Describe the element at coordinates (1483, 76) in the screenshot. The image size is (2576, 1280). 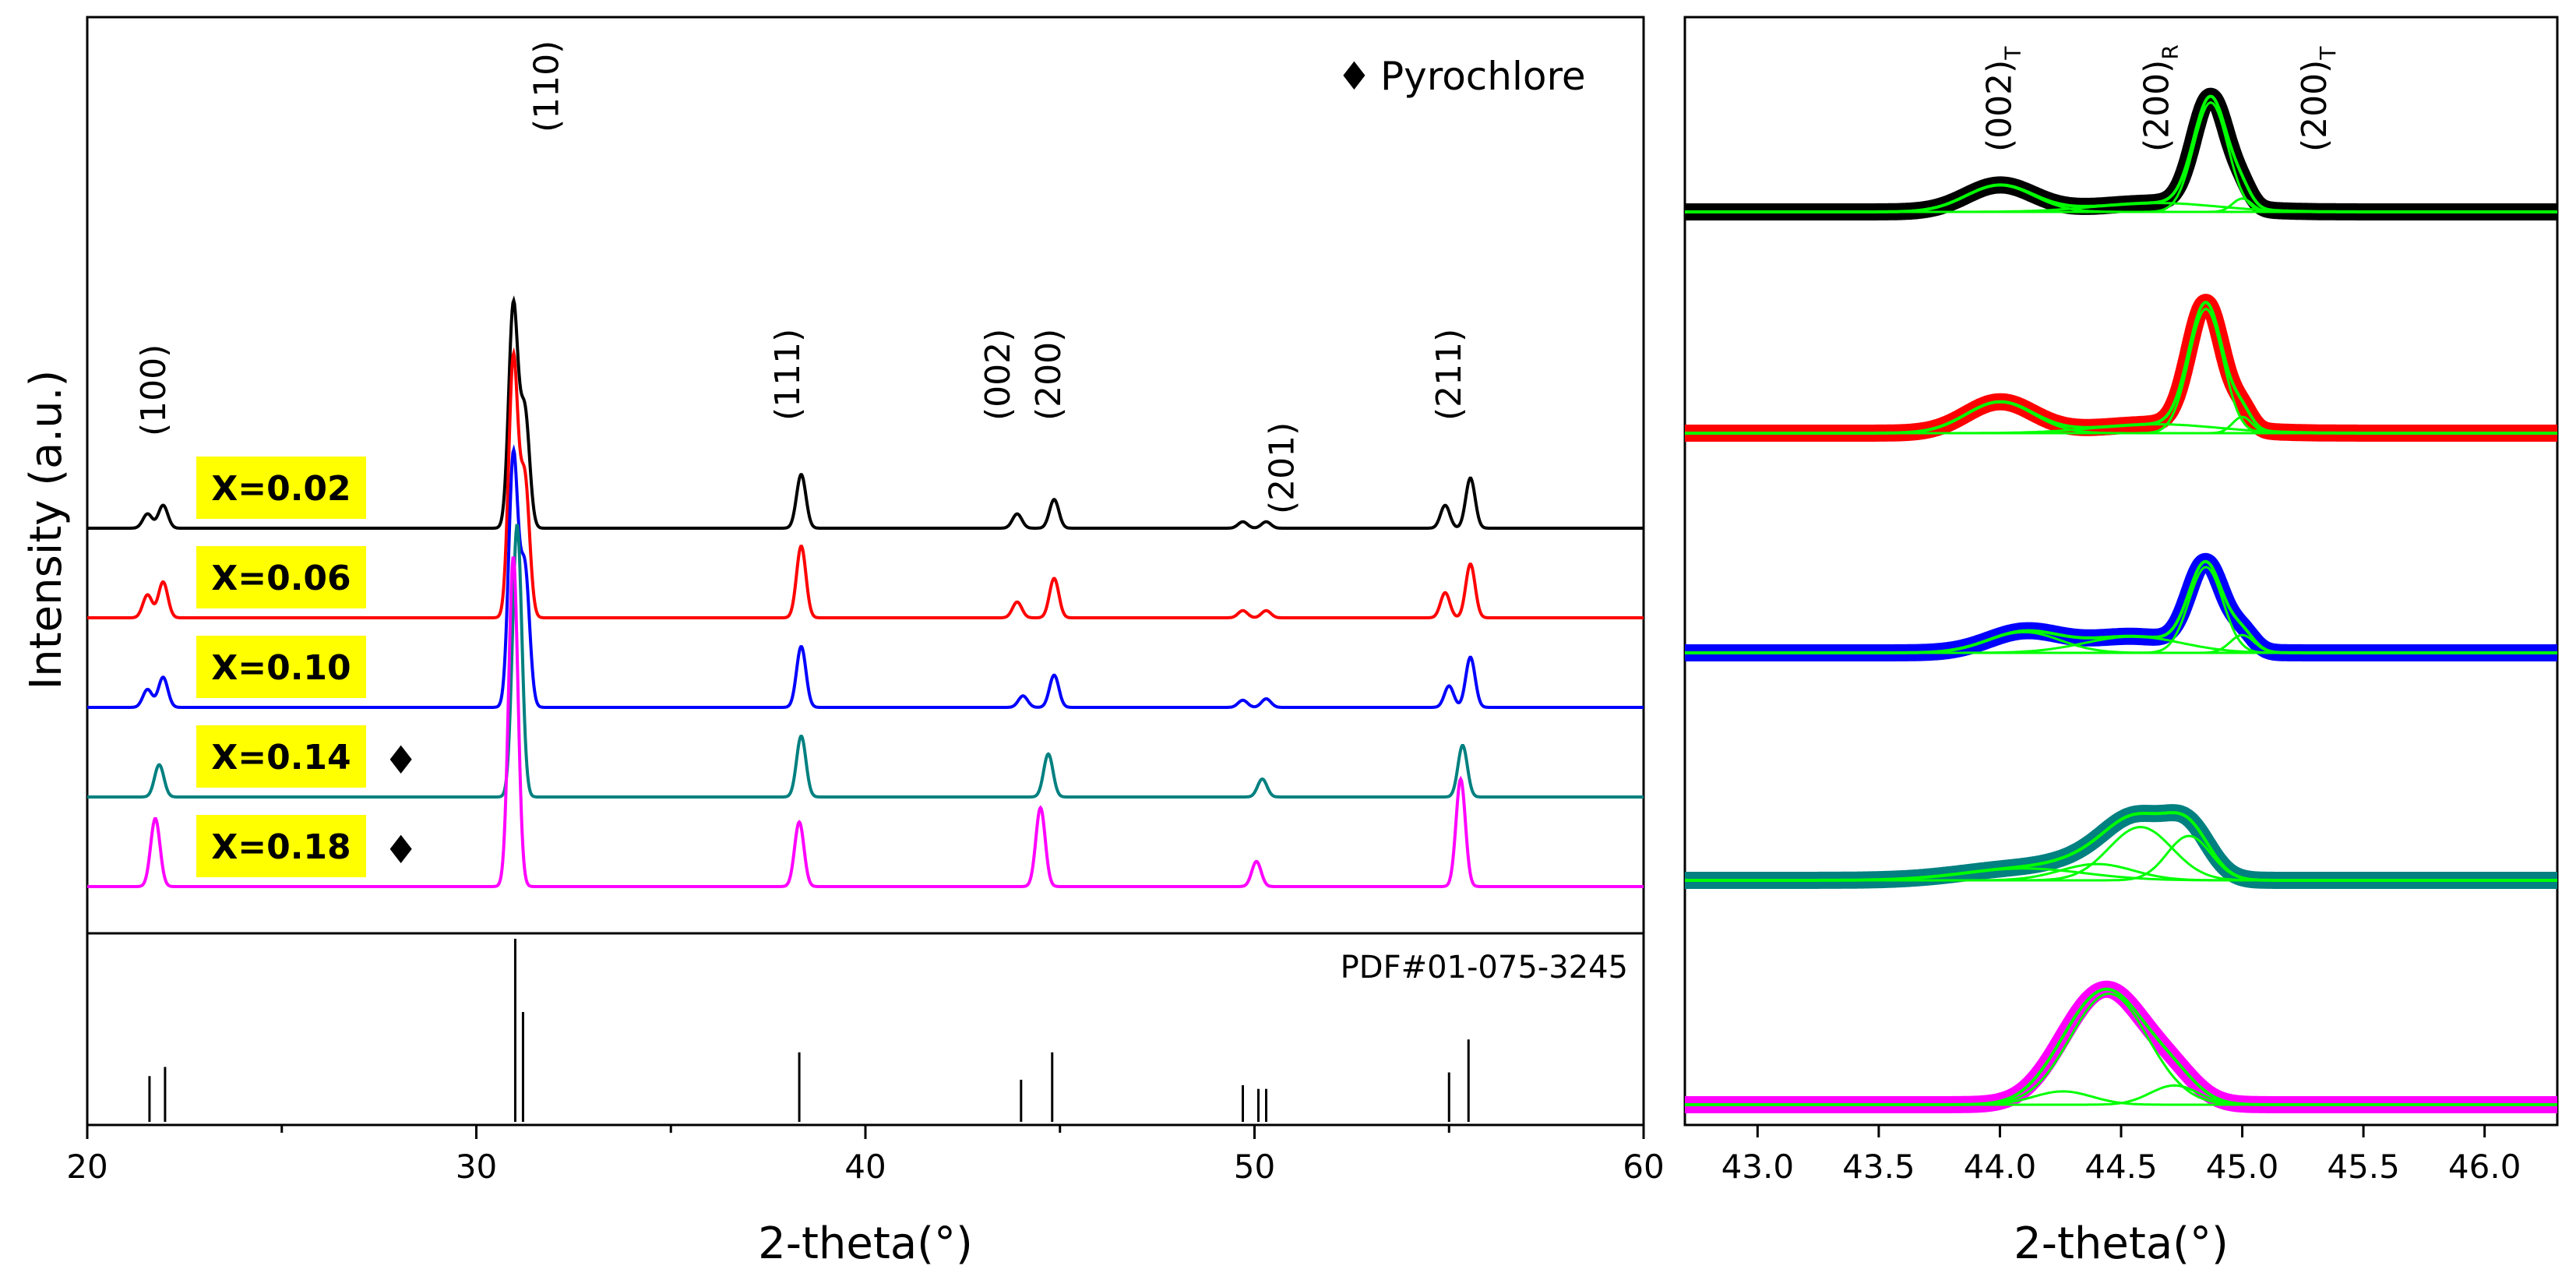
I see `pyrochlore-legend-label: Pyrochlore` at that location.